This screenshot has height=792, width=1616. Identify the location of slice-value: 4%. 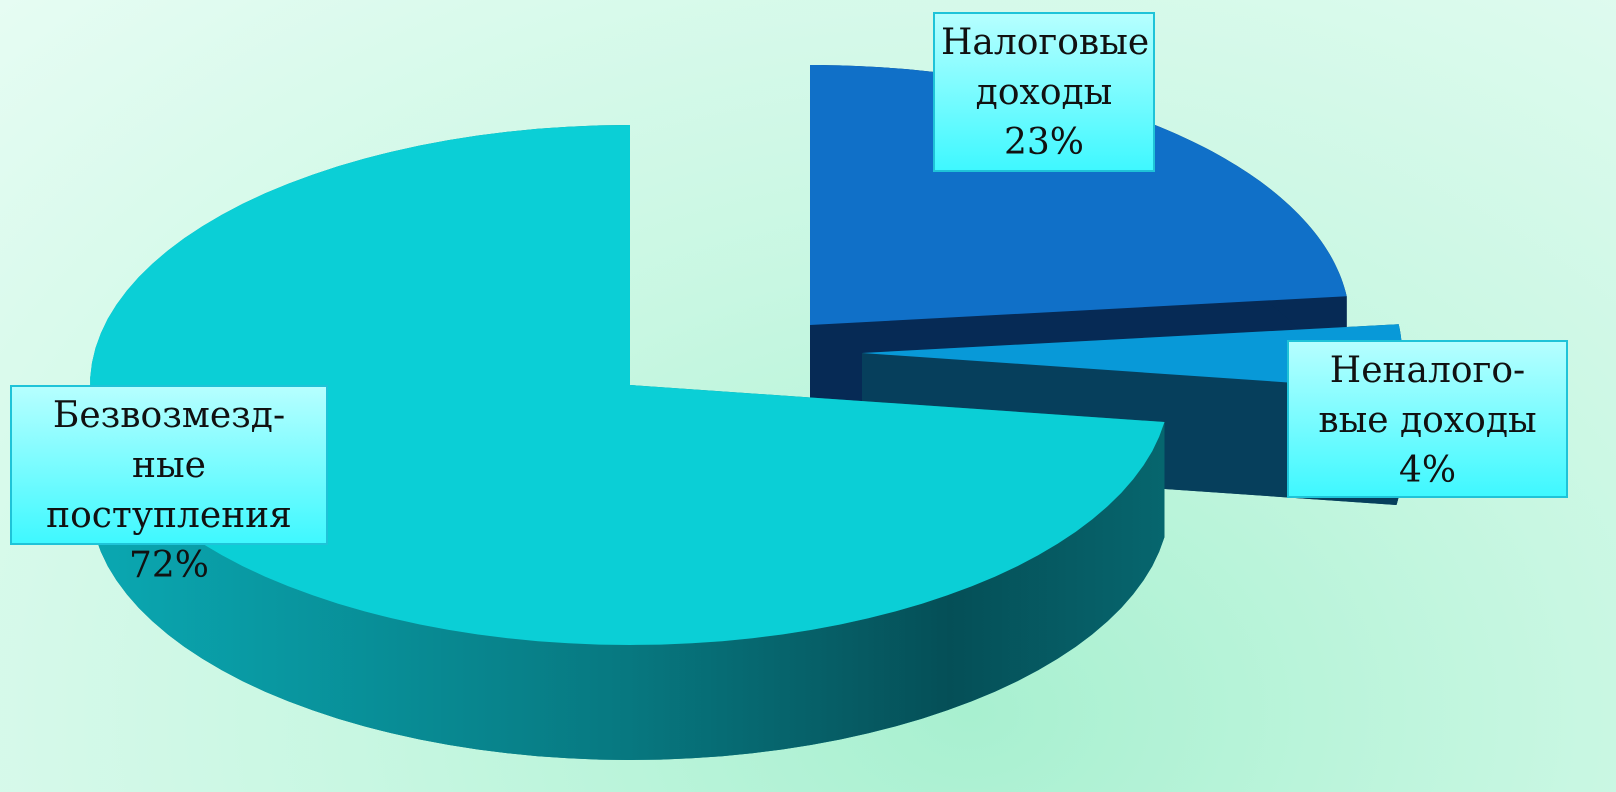
(1427, 470).